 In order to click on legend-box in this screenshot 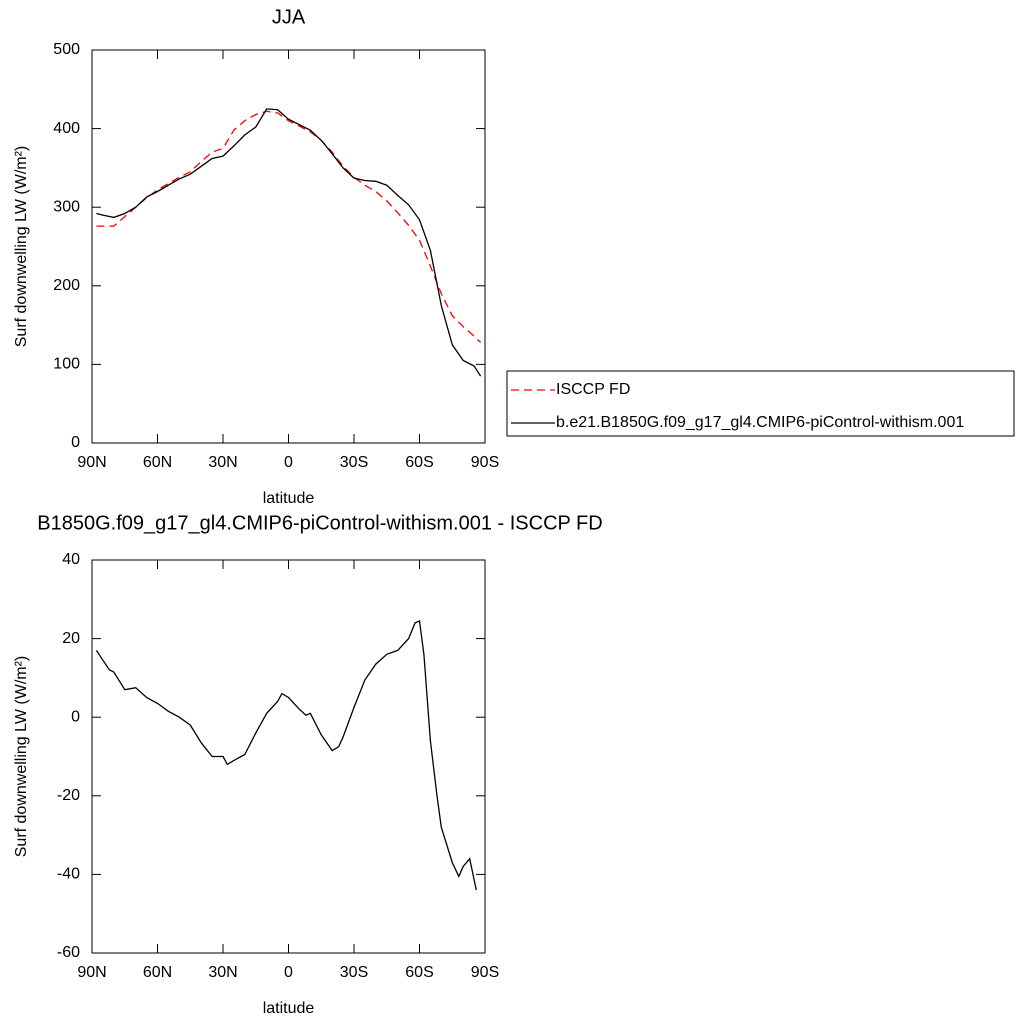, I will do `click(760, 403)`.